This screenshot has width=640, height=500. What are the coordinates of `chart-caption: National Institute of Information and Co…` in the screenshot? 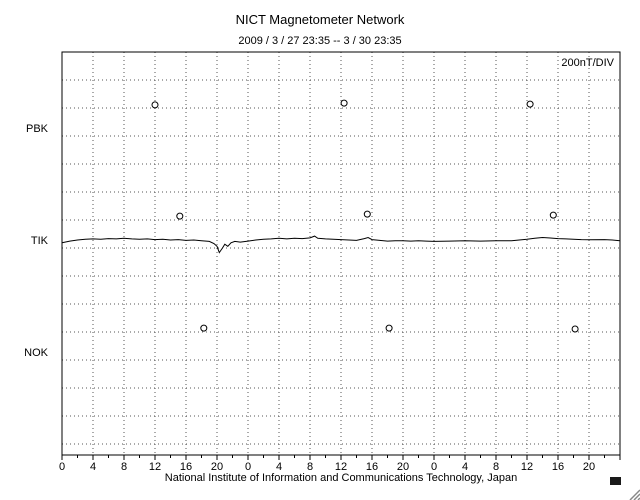 It's located at (341, 478).